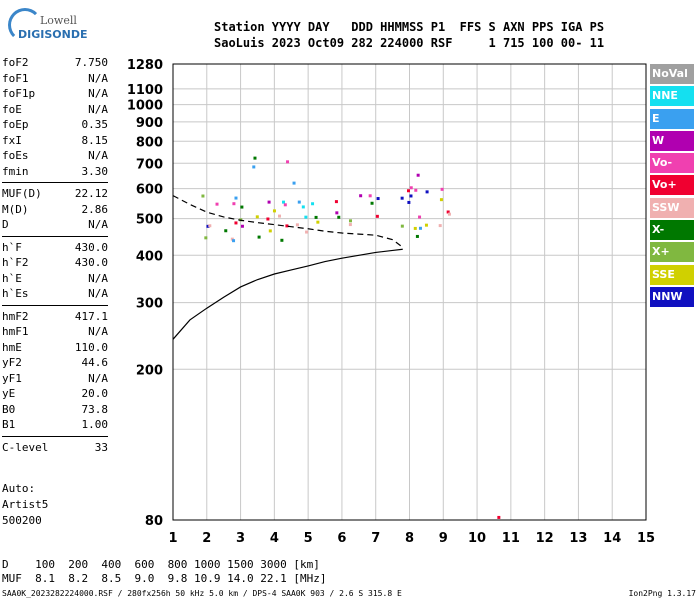 The image size is (700, 600). What do you see at coordinates (55, 349) in the screenshot?
I see `param-row: hmE 110.0` at bounding box center [55, 349].